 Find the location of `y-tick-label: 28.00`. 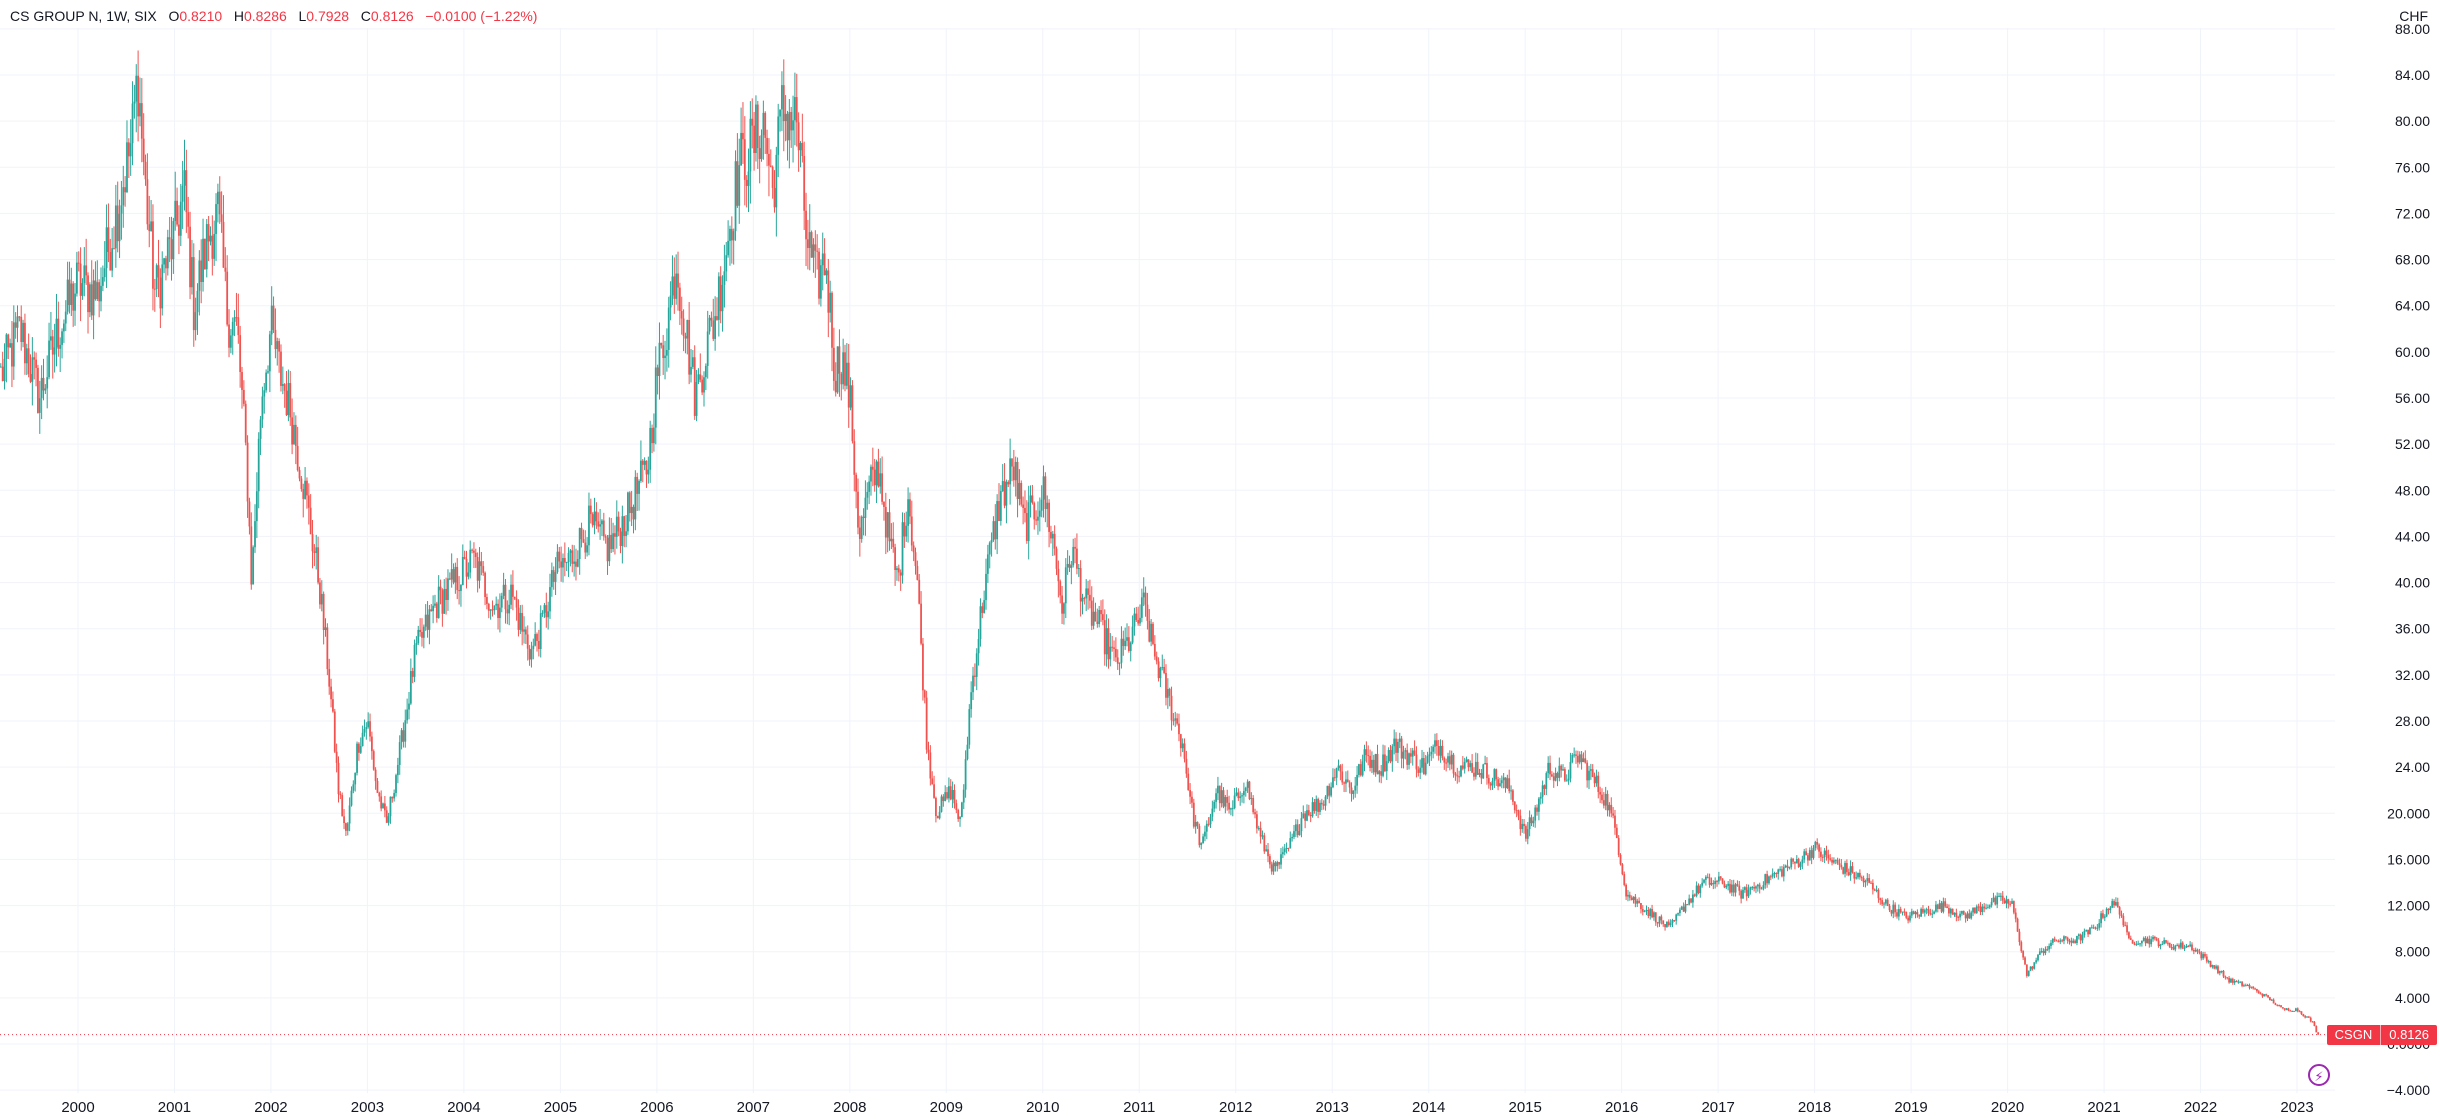

y-tick-label: 28.00 is located at coordinates (2412, 721).